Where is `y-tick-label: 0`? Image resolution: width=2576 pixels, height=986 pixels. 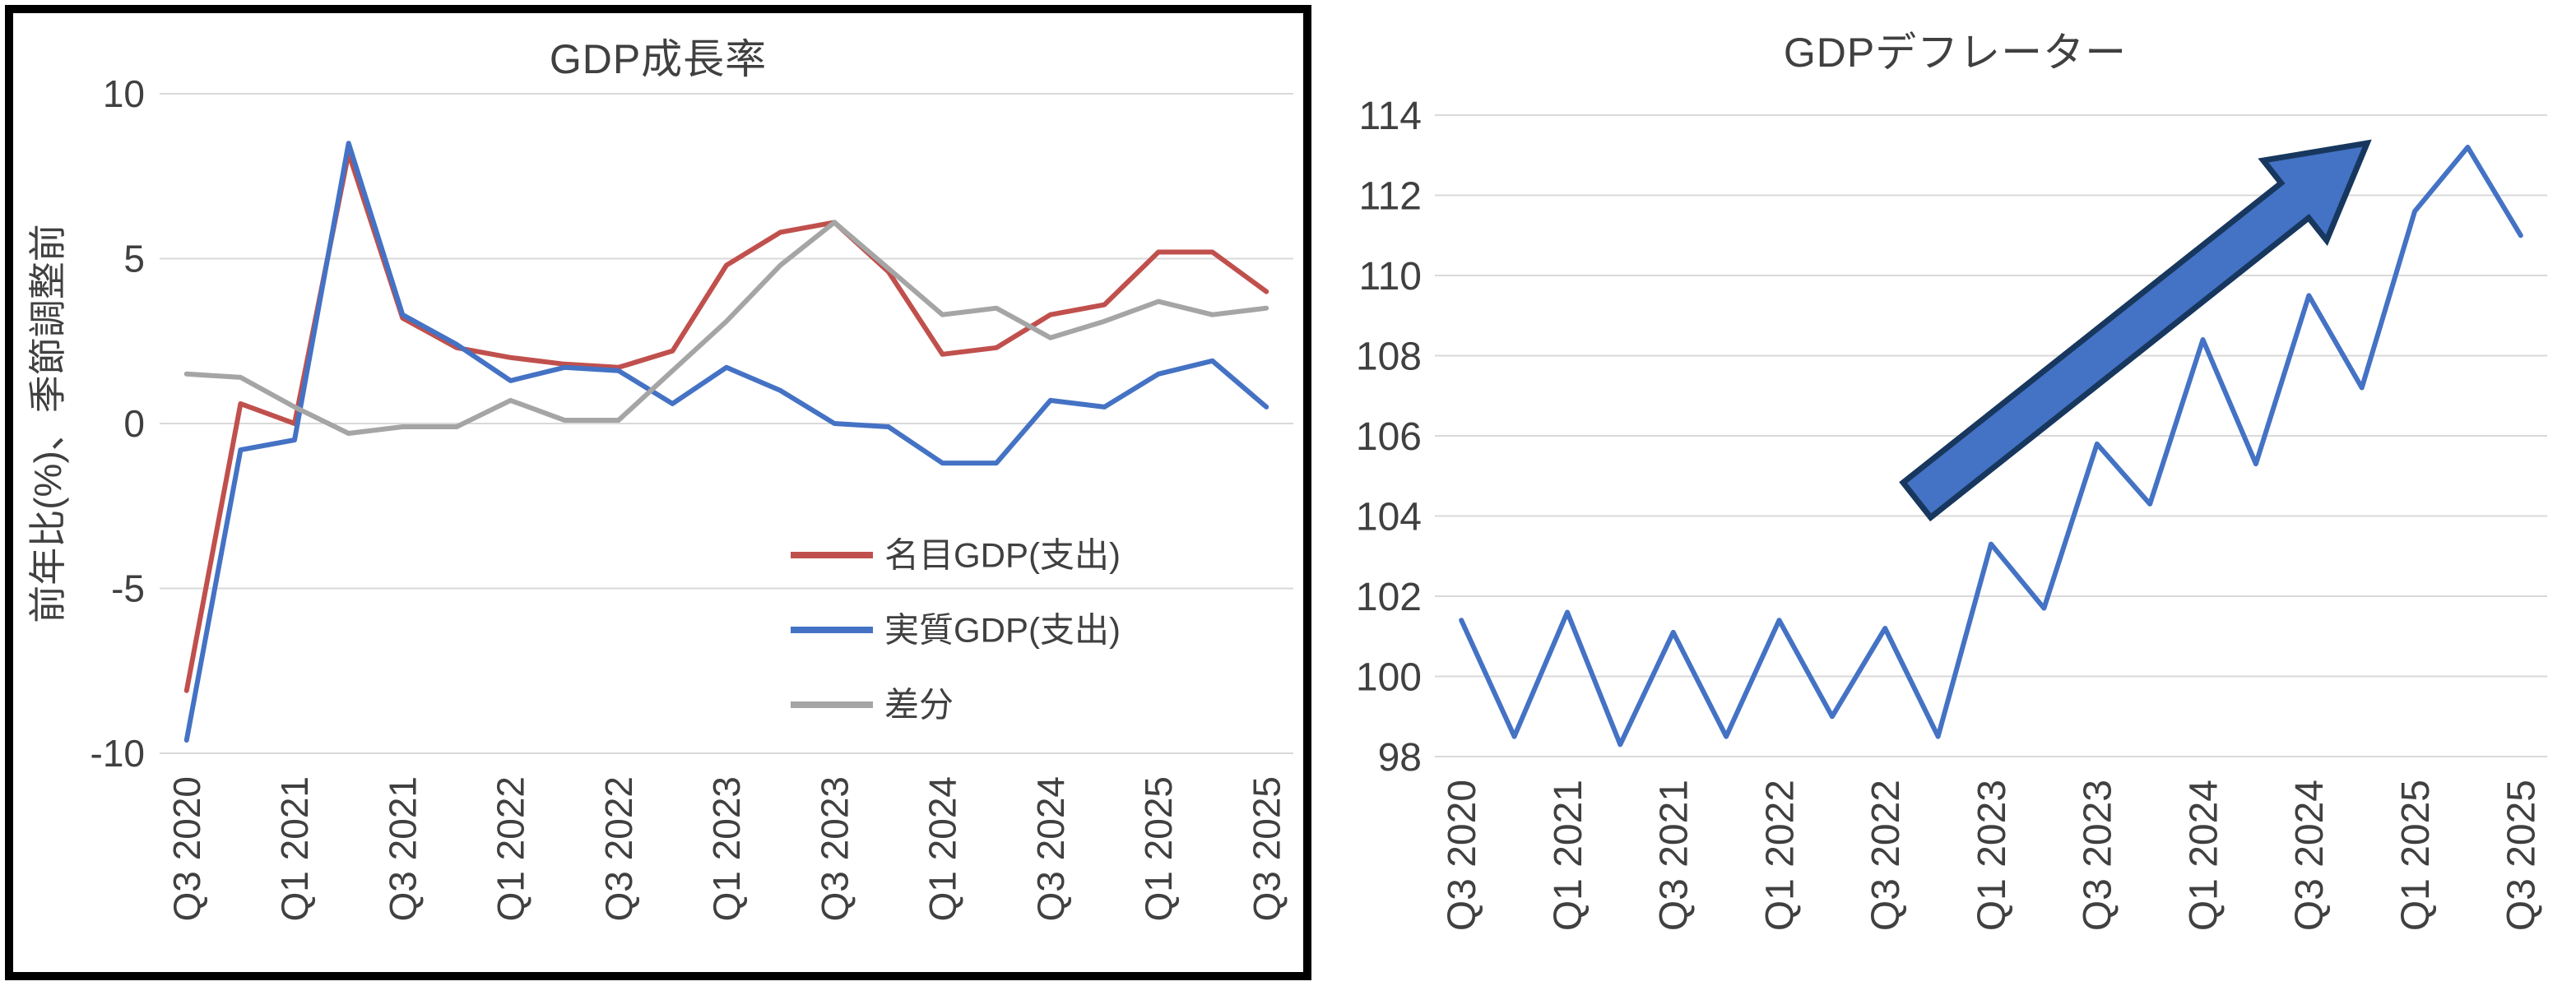
y-tick-label: 0 is located at coordinates (134, 424).